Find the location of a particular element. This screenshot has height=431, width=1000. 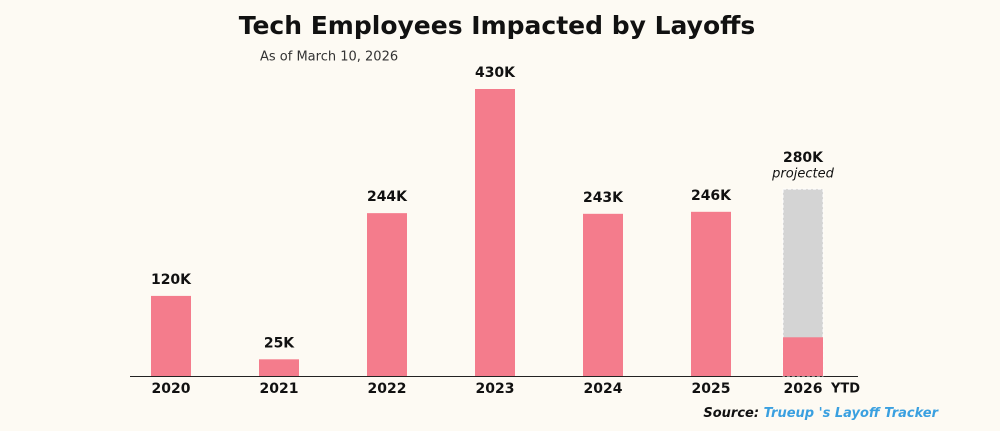

chart-title: Tech Employees Impacted by Layoffs is located at coordinates (497, 25).